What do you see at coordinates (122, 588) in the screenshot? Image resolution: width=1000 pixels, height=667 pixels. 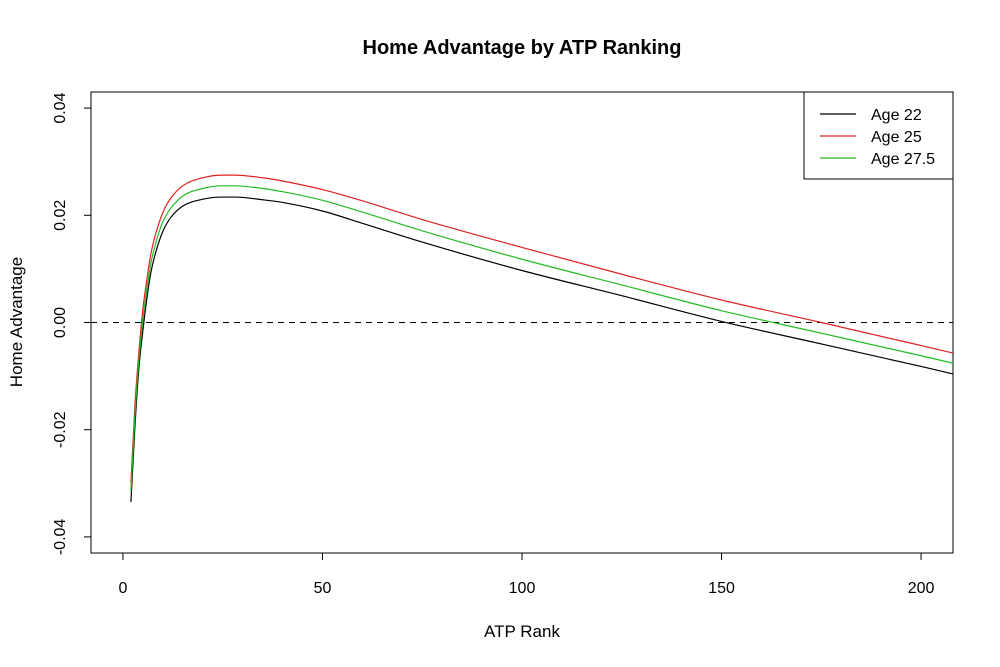 I see `x-tick-label: 0` at bounding box center [122, 588].